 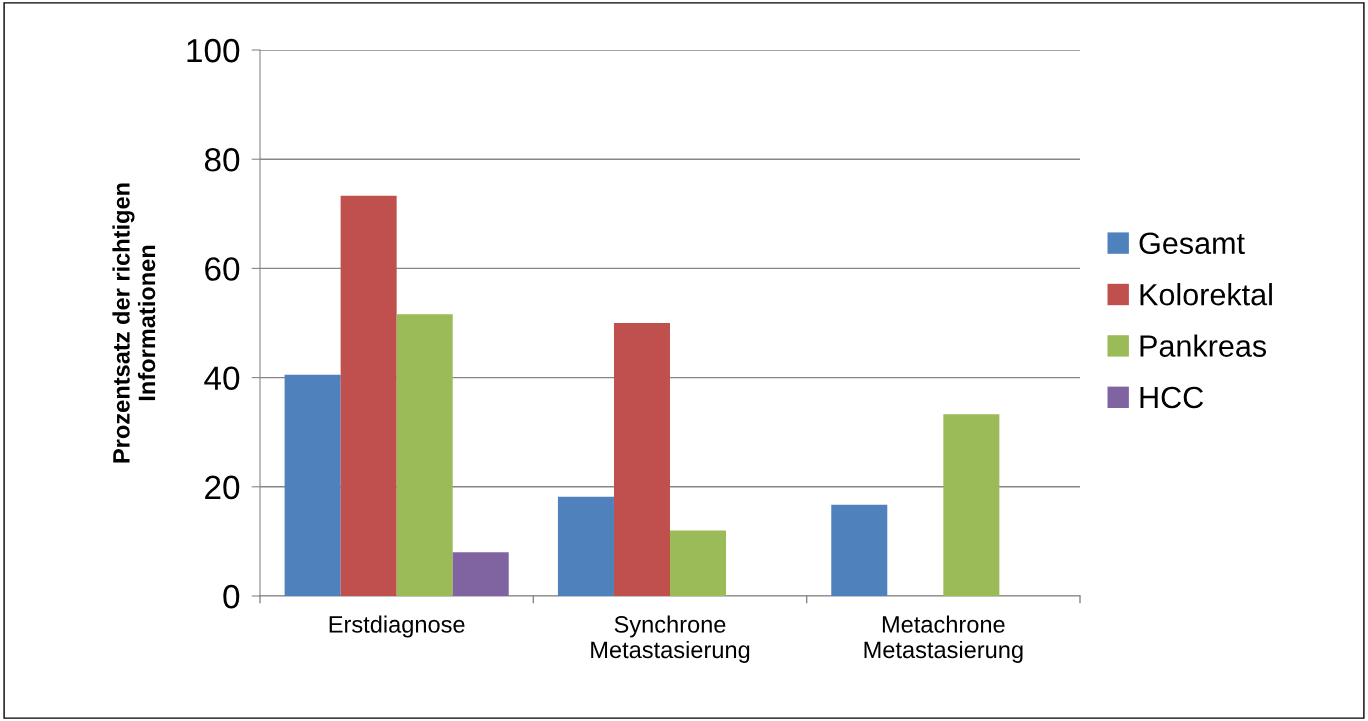 What do you see at coordinates (222, 378) in the screenshot?
I see `y-tick-label: 40` at bounding box center [222, 378].